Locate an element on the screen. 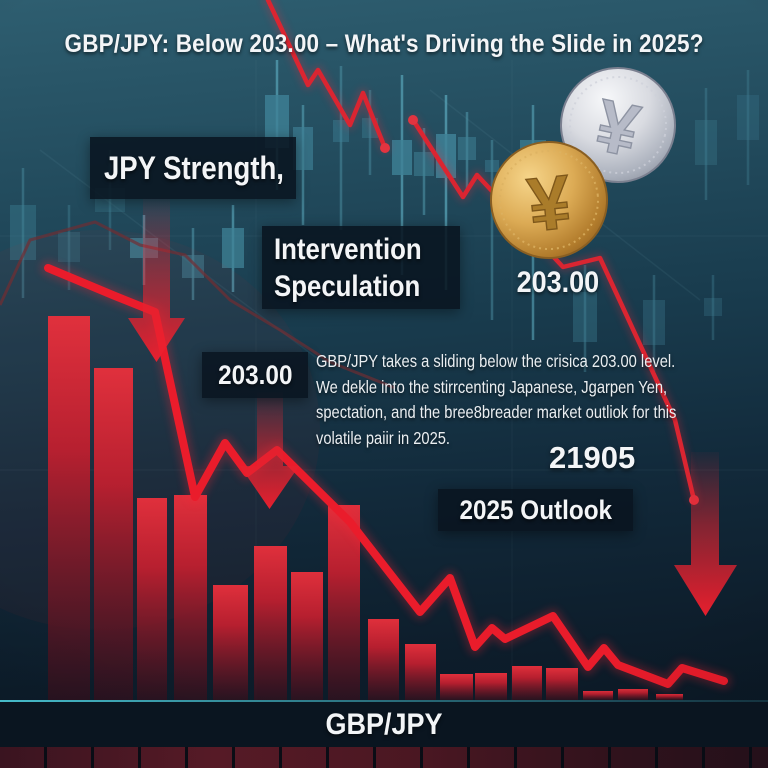 The image size is (768, 768). big-number-label: 21905 is located at coordinates (592, 457).